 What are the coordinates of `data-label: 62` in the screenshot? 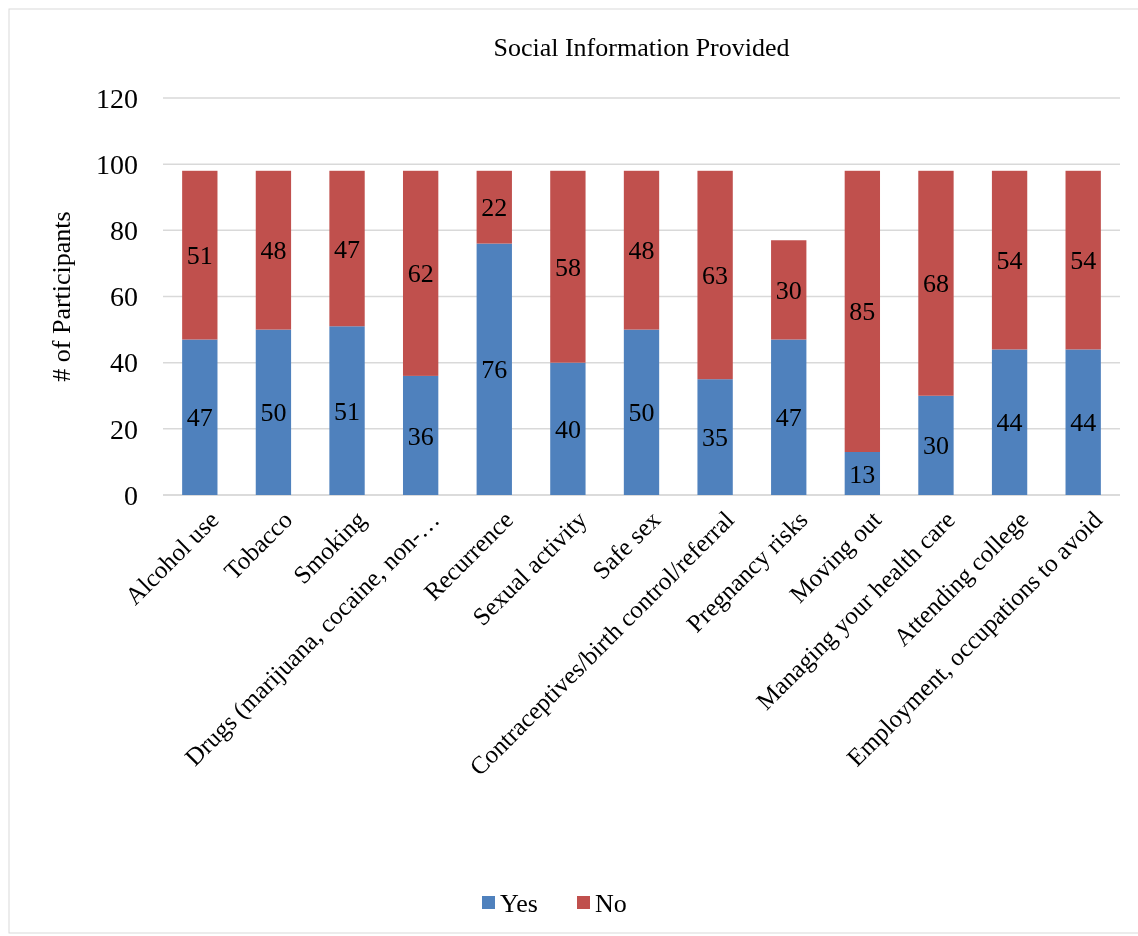 It's located at (420, 274).